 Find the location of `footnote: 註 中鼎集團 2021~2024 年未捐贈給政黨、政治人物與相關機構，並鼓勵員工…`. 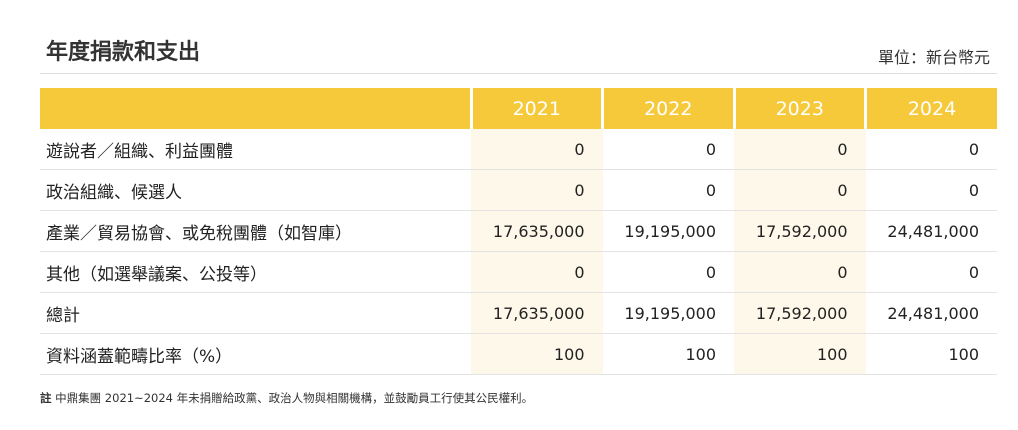

footnote: 註 中鼎集團 2021~2024 年未捐贈給政黨、政治人物與相關機構，並鼓勵員工… is located at coordinates (286, 398).